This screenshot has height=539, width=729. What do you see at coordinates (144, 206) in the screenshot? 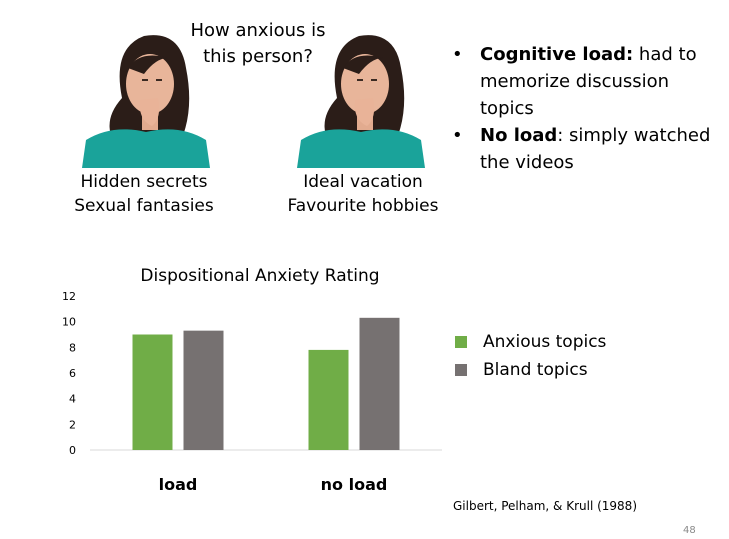
I see `caption-sexual-fantasies: Sexual fantasies` at bounding box center [144, 206].